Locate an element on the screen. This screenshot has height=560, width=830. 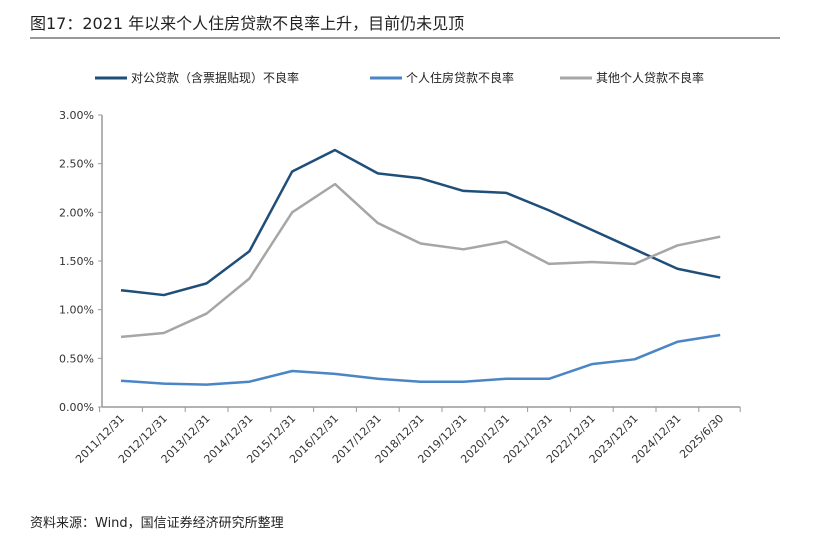
y-tick-label: 0.50% is located at coordinates (76, 358).